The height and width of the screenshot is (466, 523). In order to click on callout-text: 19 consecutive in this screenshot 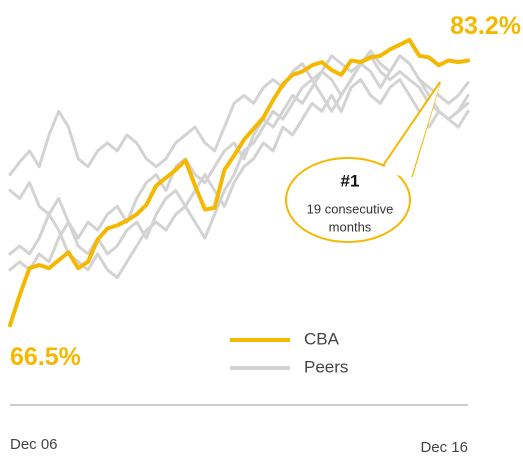, I will do `click(350, 208)`.